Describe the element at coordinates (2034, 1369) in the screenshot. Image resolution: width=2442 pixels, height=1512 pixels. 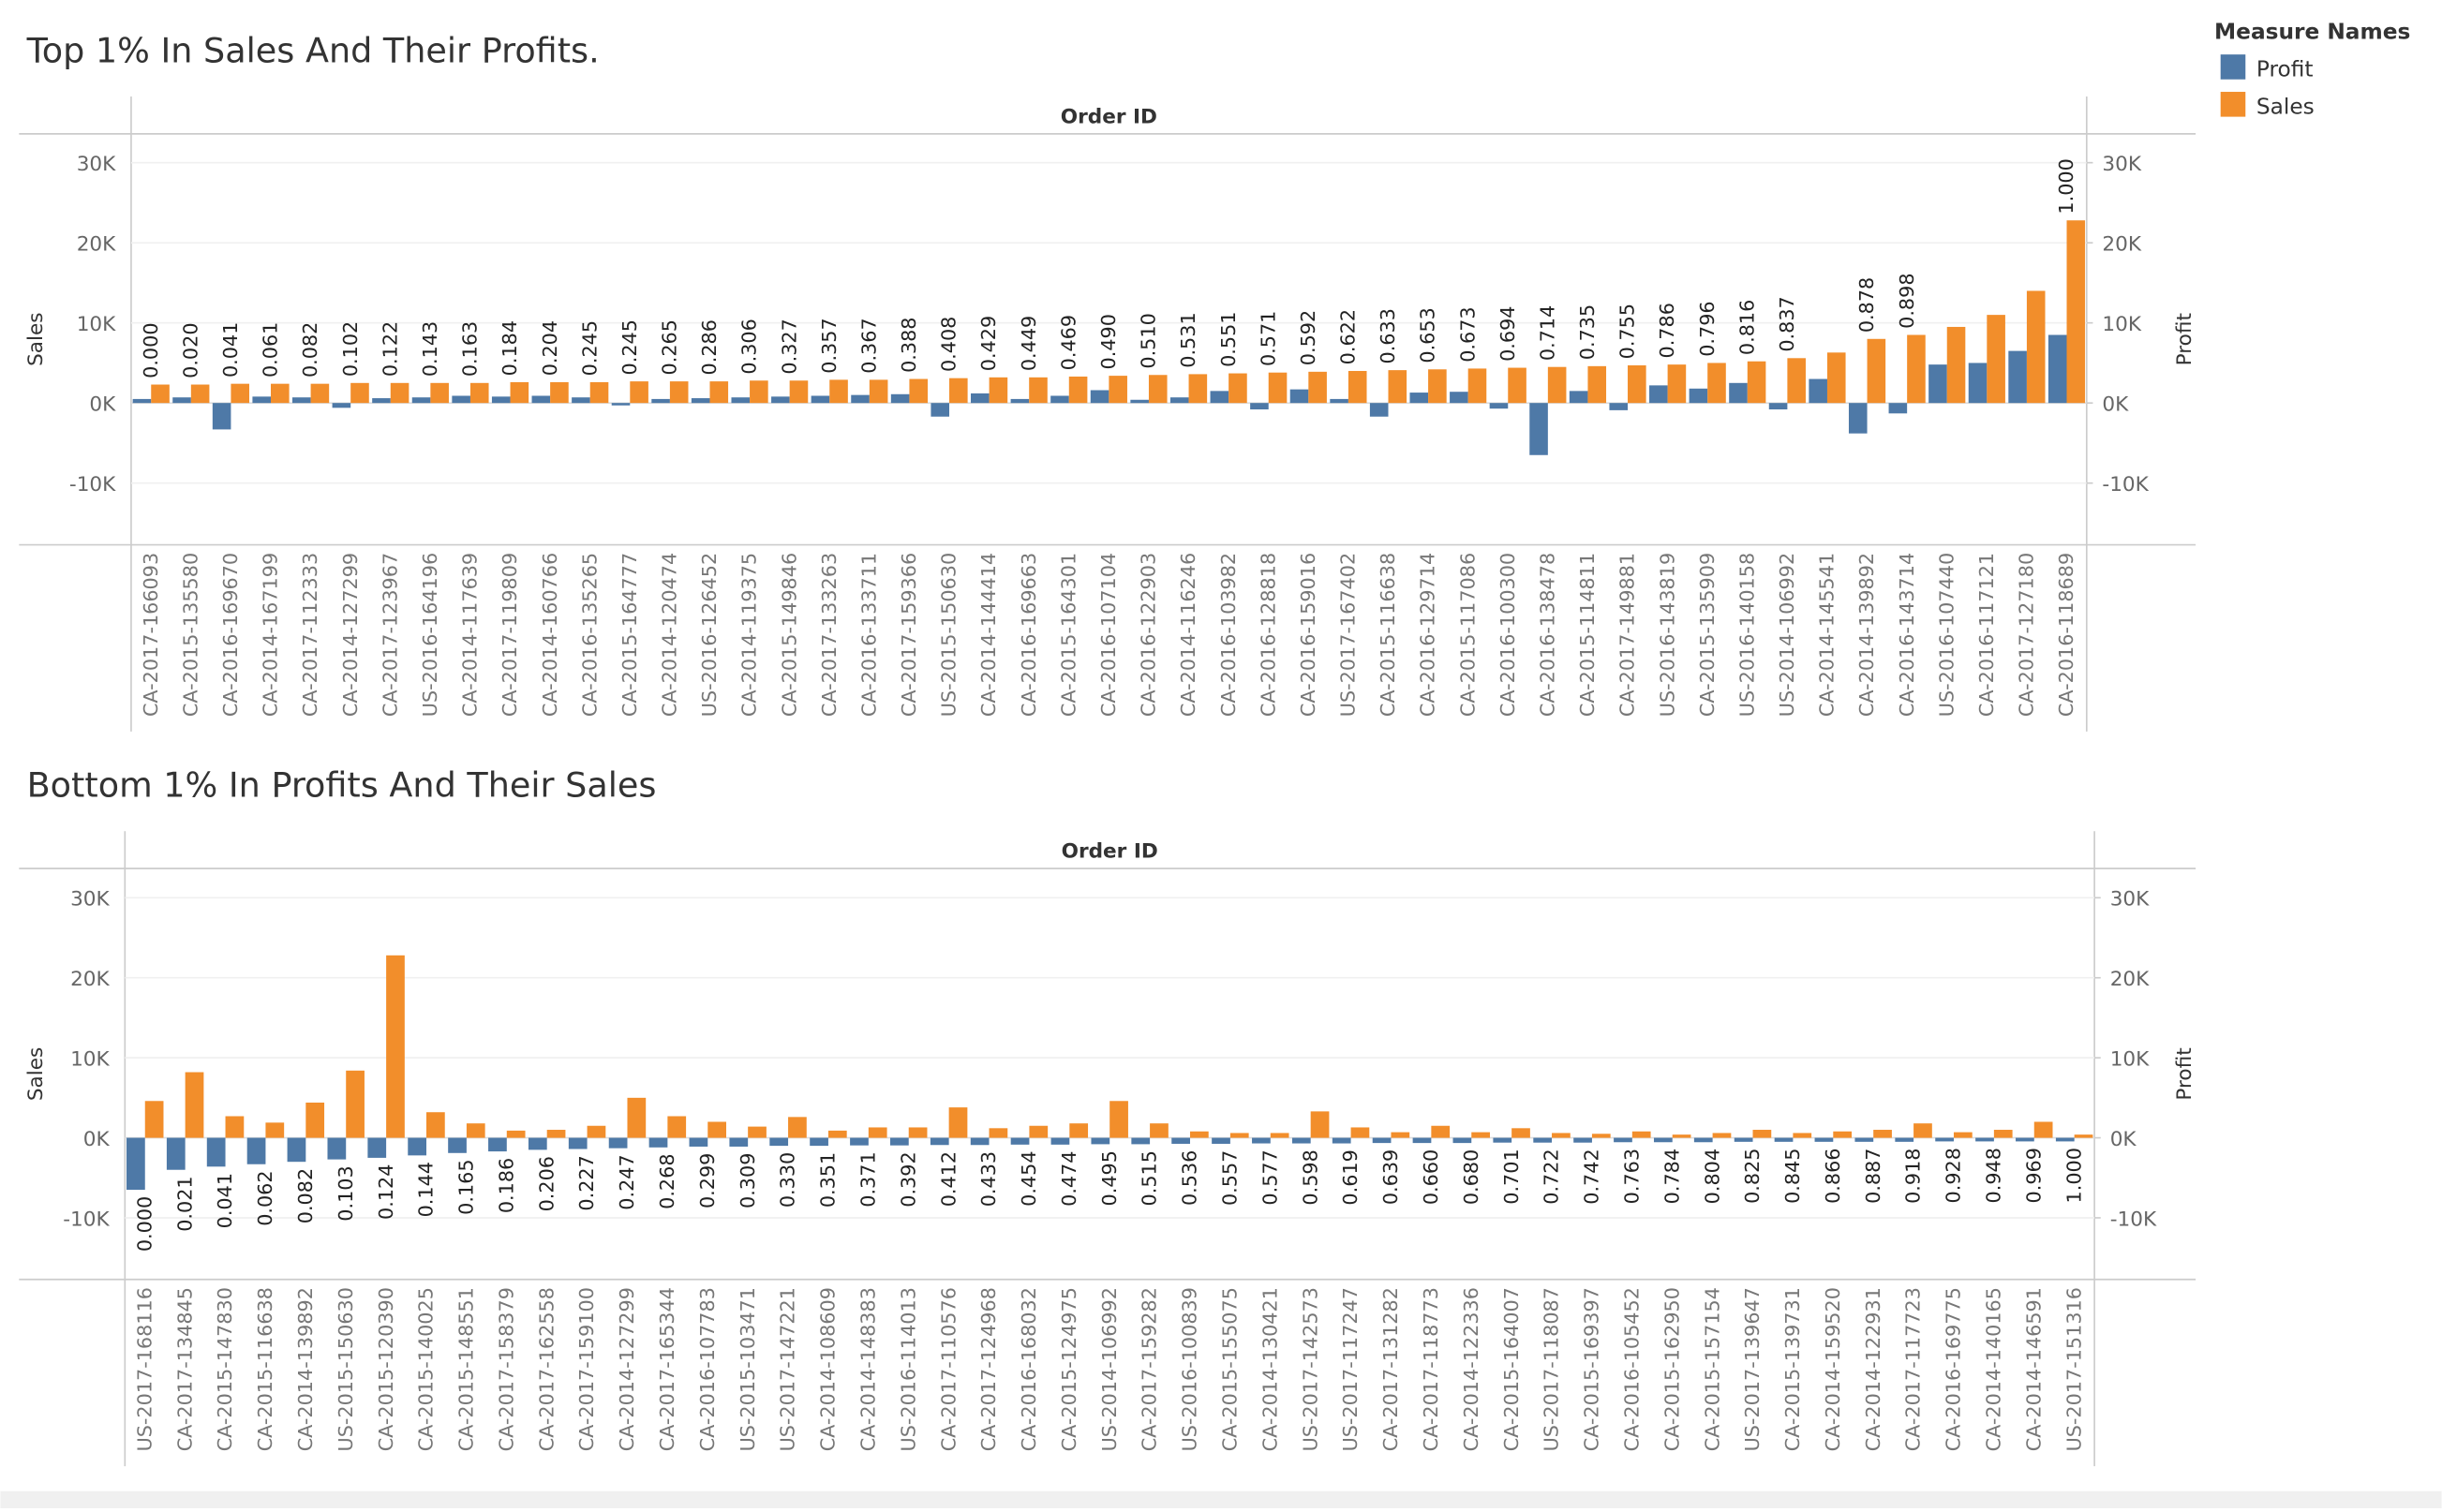
I see `x-tick-label: CA-2014-146591` at that location.